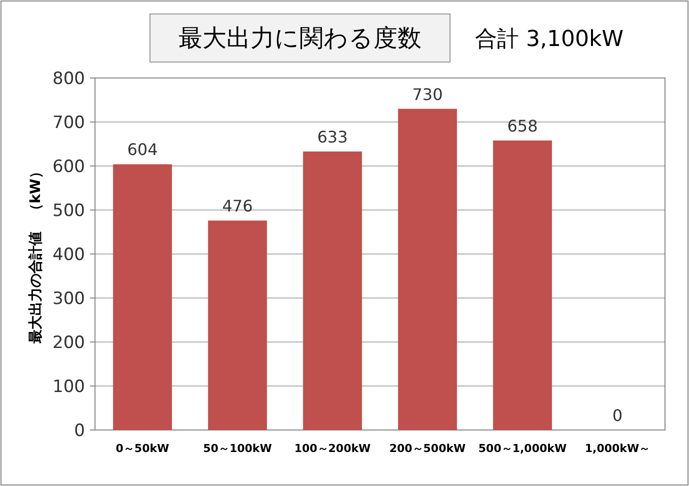  I want to click on data-label: 604, so click(142, 150).